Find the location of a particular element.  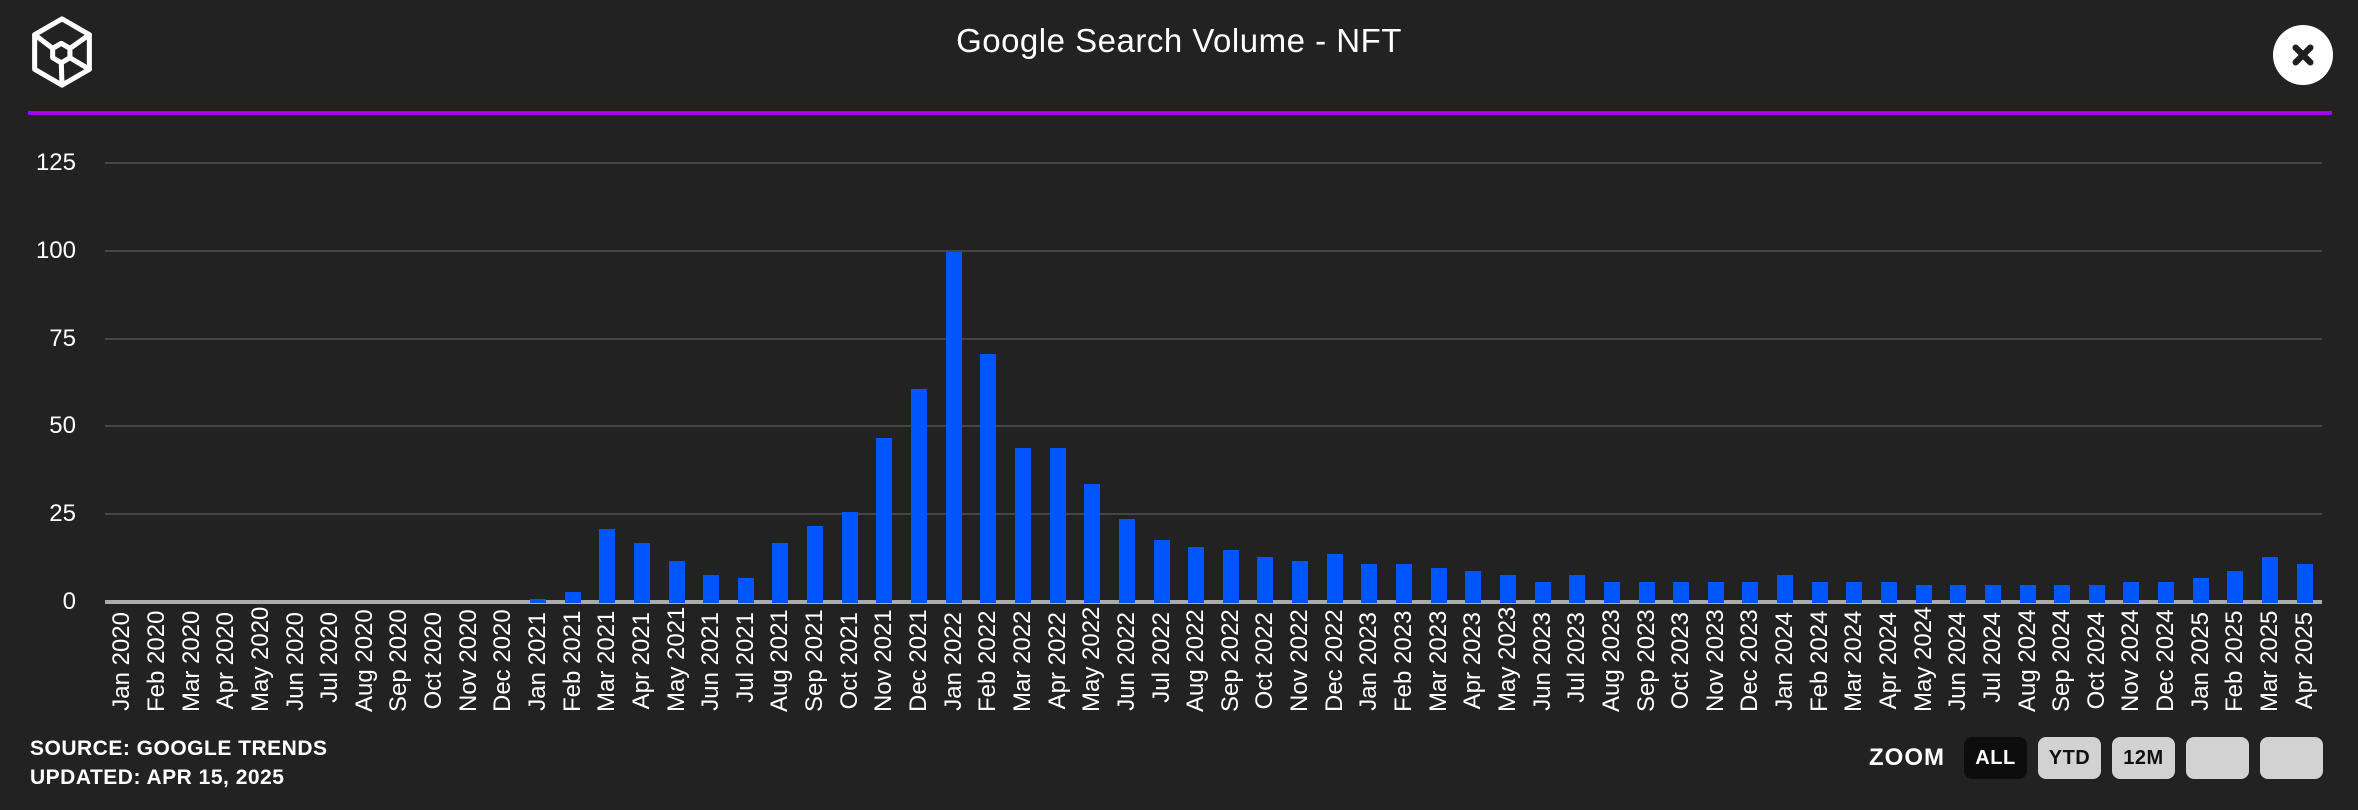

bar-nov-2022 is located at coordinates (1300, 581).